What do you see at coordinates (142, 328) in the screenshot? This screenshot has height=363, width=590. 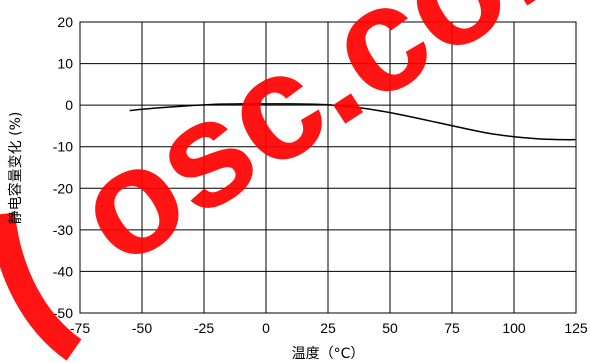 I see `x-tick-label: -50` at bounding box center [142, 328].